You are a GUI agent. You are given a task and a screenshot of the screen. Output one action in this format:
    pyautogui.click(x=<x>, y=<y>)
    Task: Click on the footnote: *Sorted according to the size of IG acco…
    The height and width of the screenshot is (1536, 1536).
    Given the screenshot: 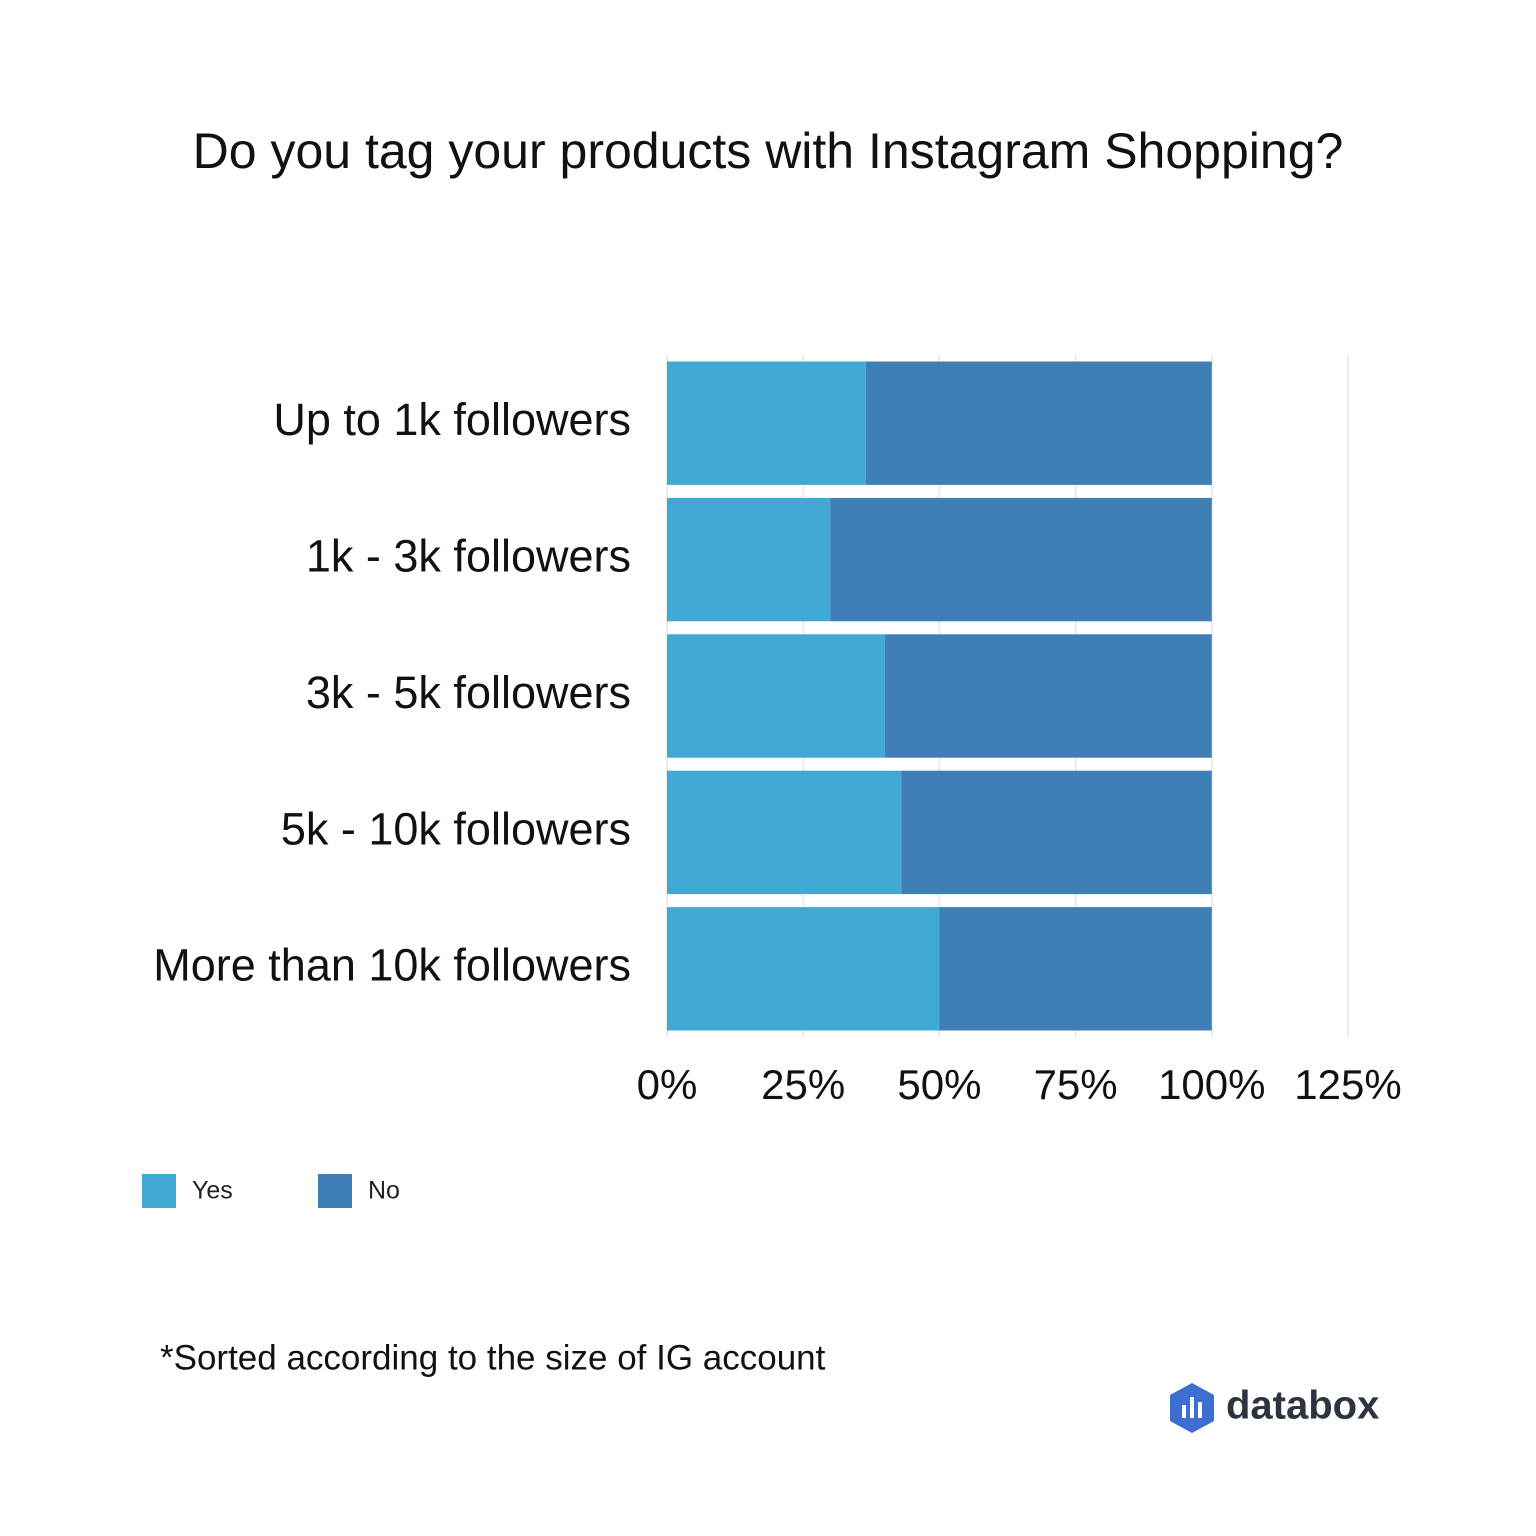 What is the action you would take?
    pyautogui.click(x=493, y=1357)
    